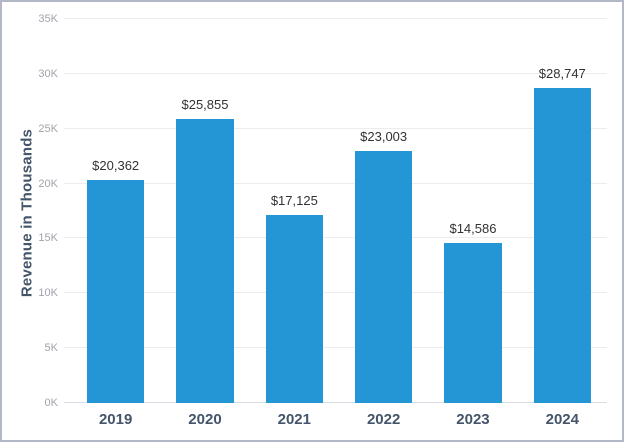 The height and width of the screenshot is (442, 624). What do you see at coordinates (48, 183) in the screenshot?
I see `y-axis-tick-label: 20K` at bounding box center [48, 183].